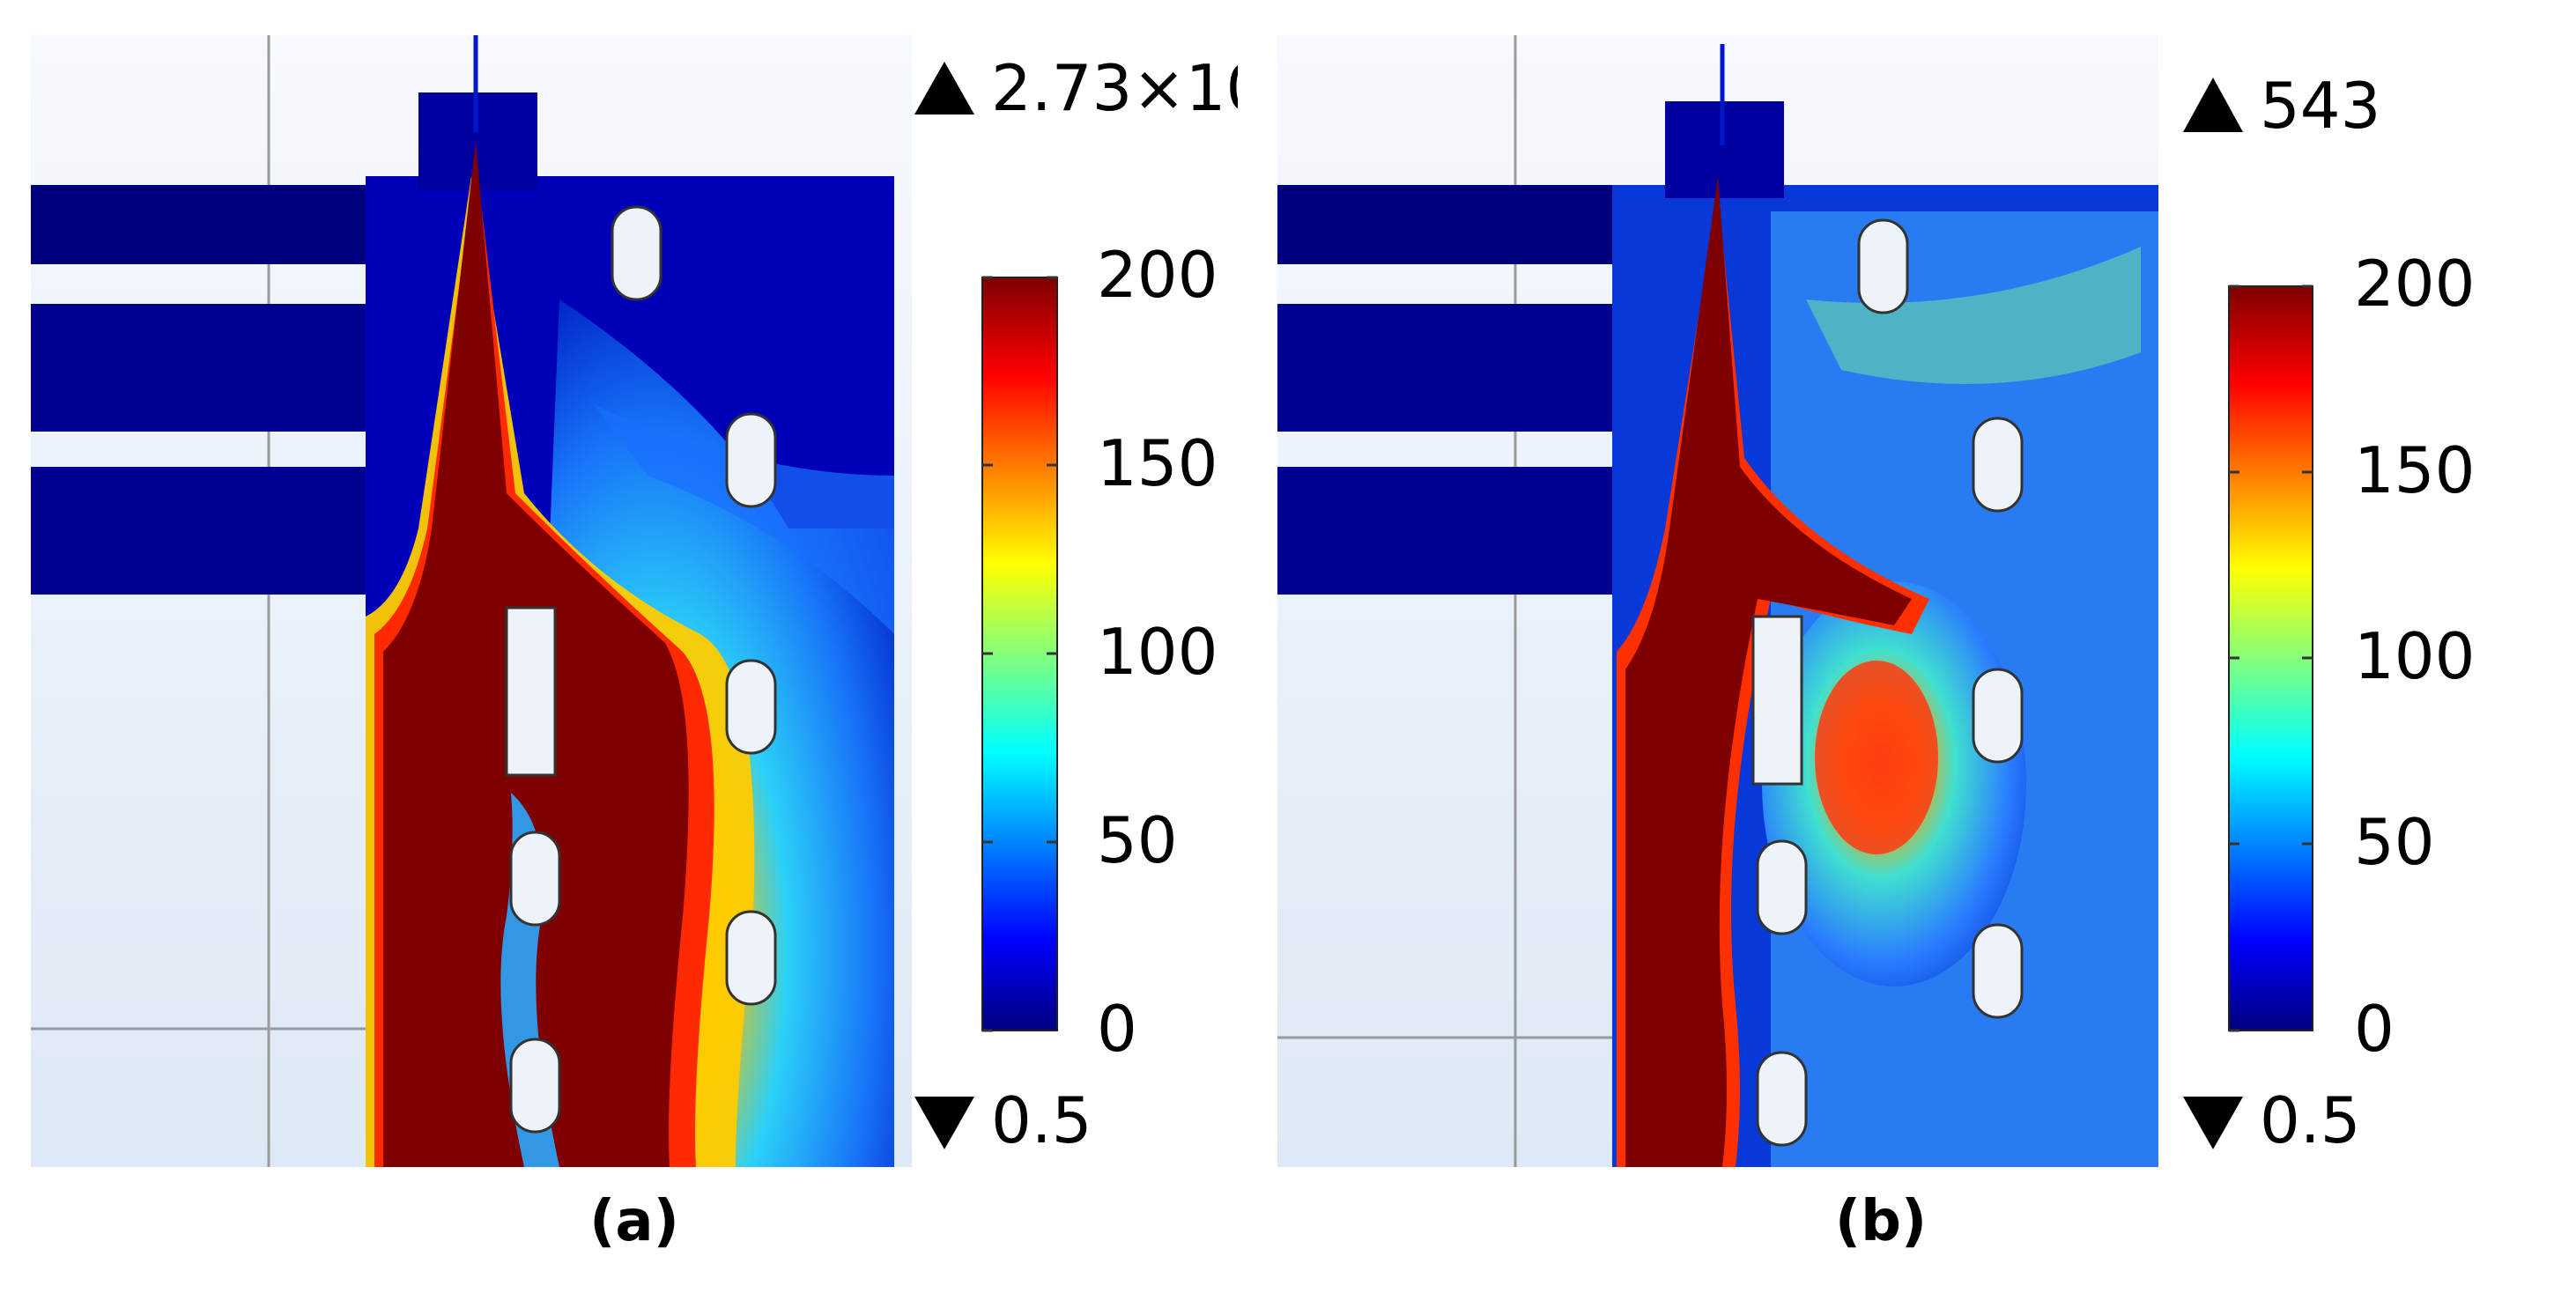 This screenshot has height=1293, width=2576. I want to click on max-value-text: 543, so click(2320, 106).